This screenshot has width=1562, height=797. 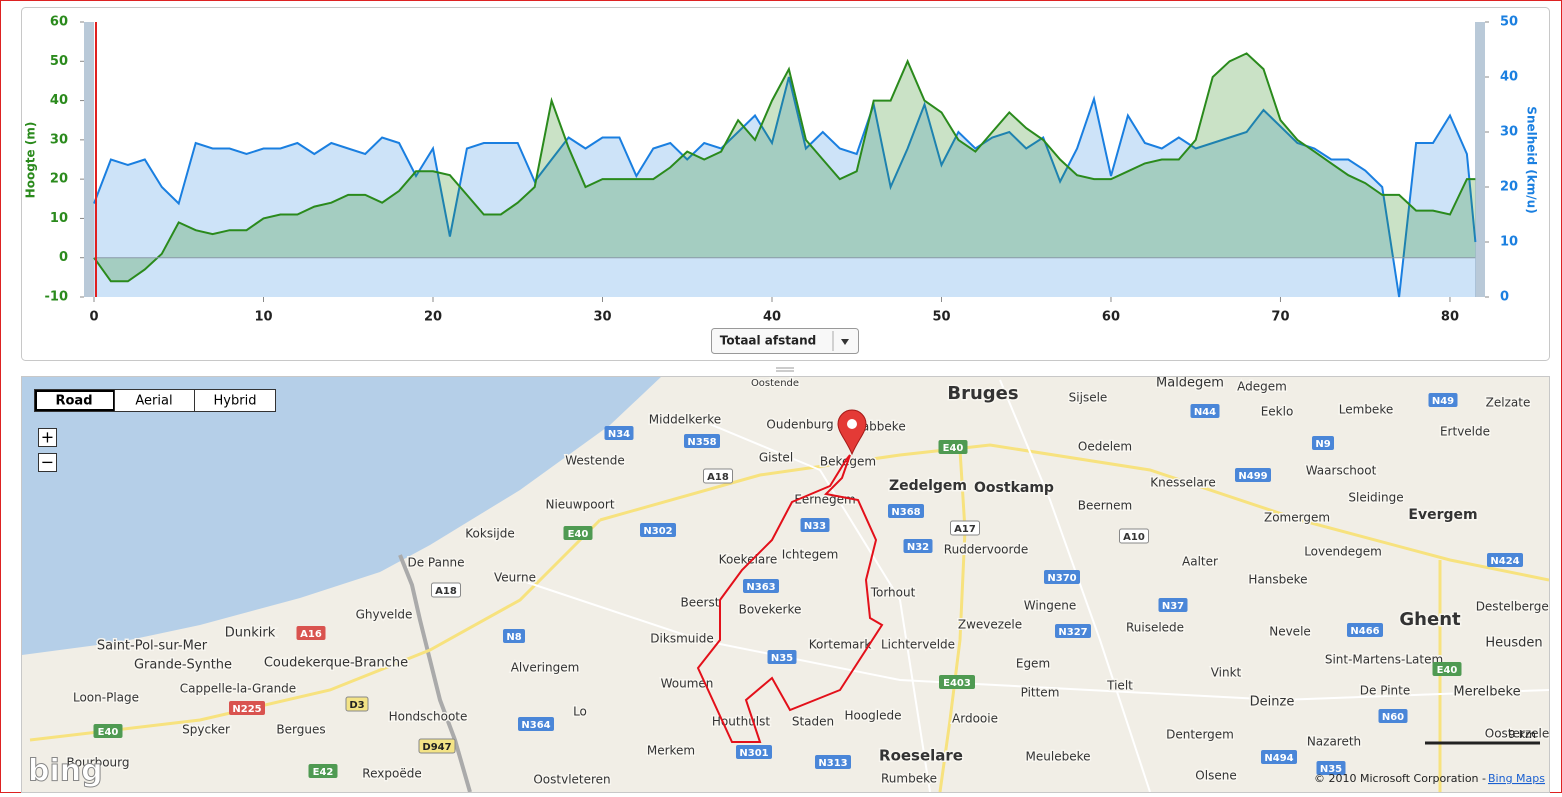 I want to click on place-label: Oostvleteren, so click(x=571, y=780).